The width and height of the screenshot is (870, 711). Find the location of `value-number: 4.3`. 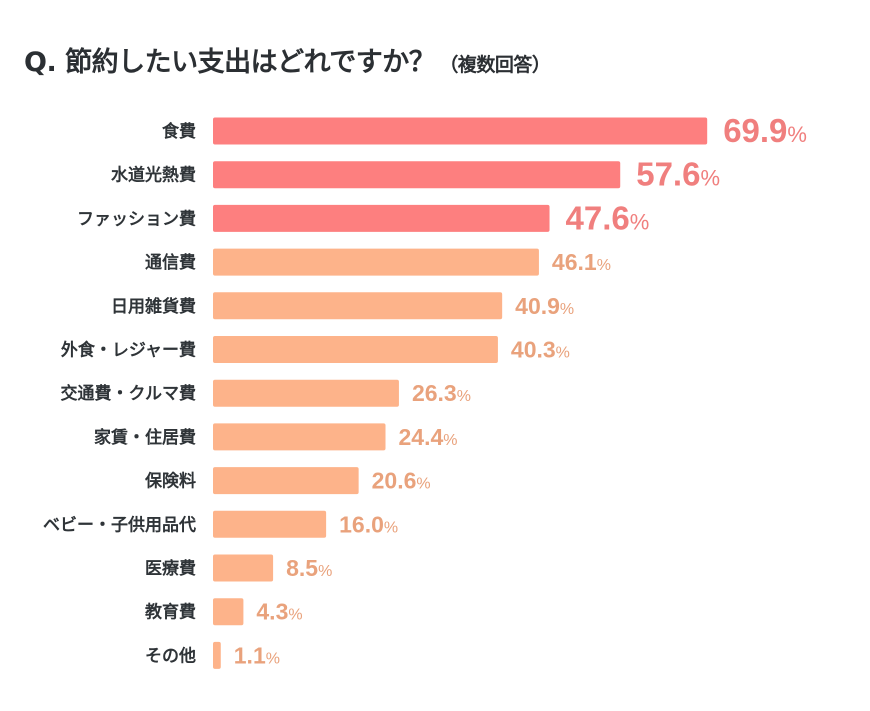

value-number: 4.3 is located at coordinates (272, 612).